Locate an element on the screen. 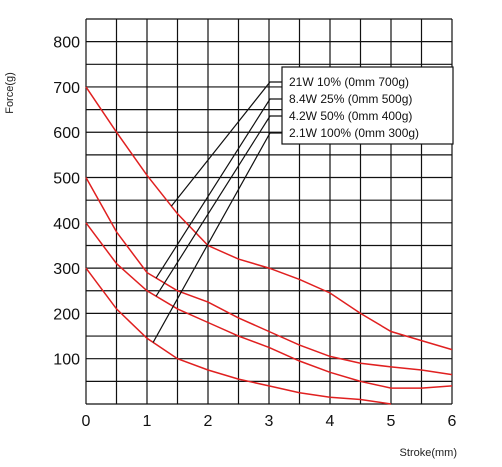 Image resolution: width=502 pixels, height=467 pixels. x-tick-label: 3 is located at coordinates (269, 421).